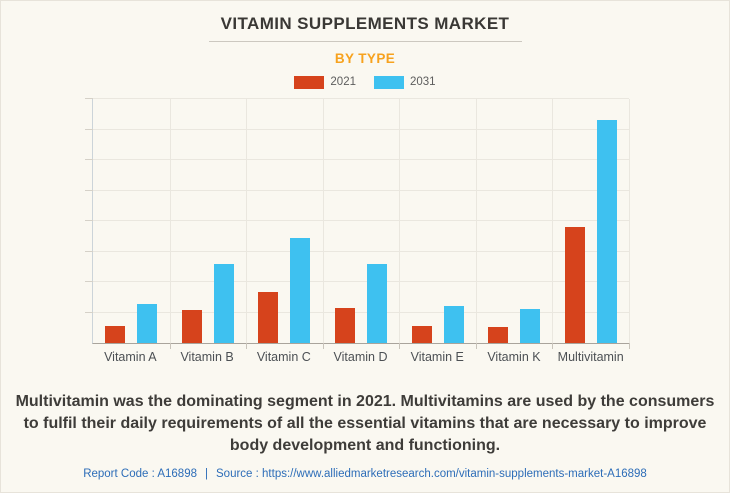 The height and width of the screenshot is (493, 730). What do you see at coordinates (237, 474) in the screenshot?
I see `source-prefix: Source :` at bounding box center [237, 474].